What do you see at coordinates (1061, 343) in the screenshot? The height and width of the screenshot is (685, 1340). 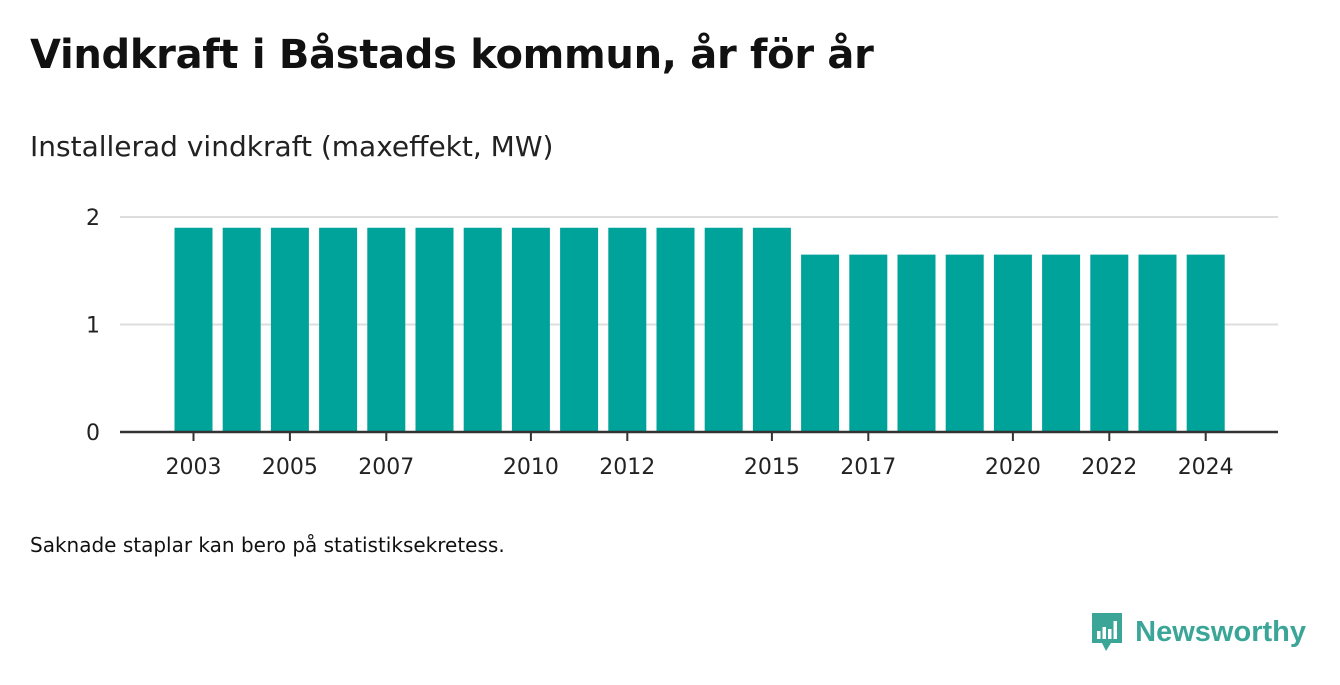 I see `bar-2021` at bounding box center [1061, 343].